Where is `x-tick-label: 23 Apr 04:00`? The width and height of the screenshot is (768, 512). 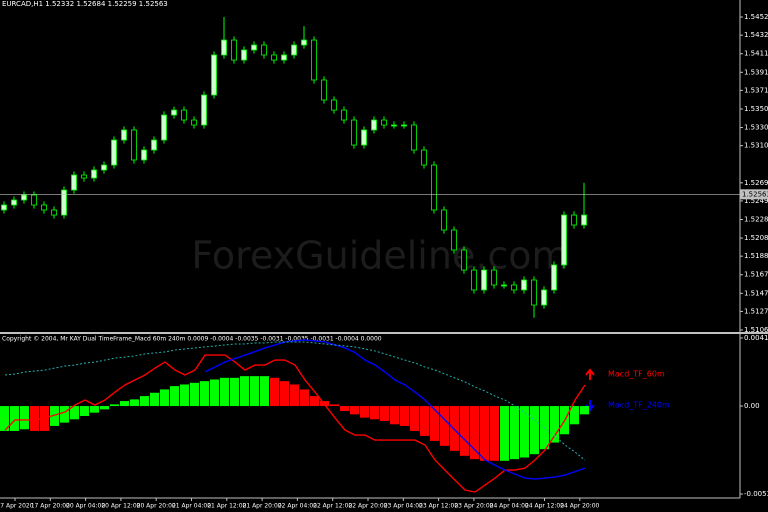 x-tick-label: 23 Apr 04:00 is located at coordinates (403, 506).